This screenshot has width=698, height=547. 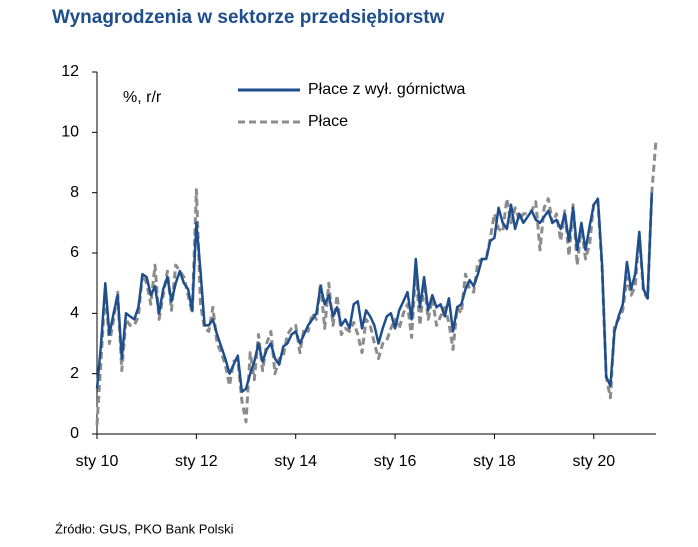 I want to click on x-tick-label: sty 18, so click(x=494, y=461).